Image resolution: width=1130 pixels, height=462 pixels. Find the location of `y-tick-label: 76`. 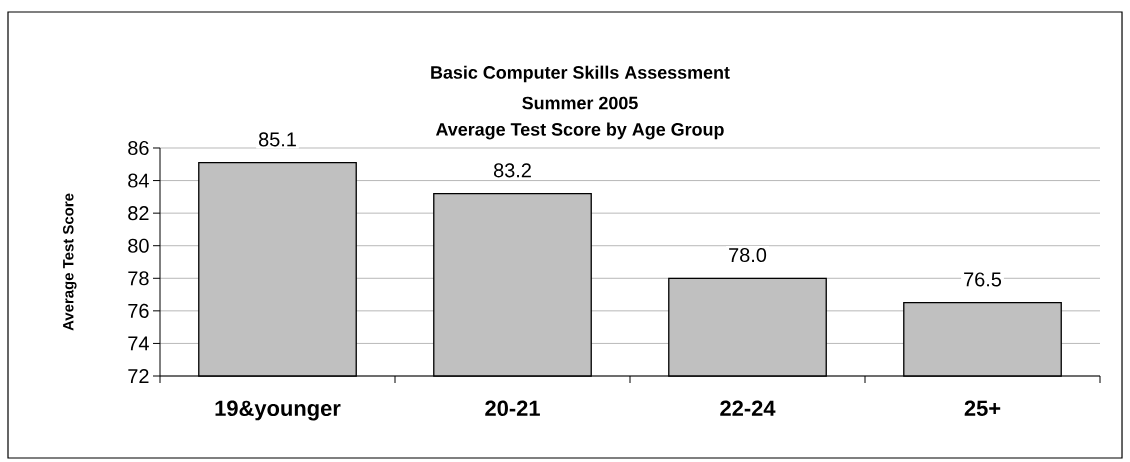

y-tick-label: 76 is located at coordinates (138, 310).